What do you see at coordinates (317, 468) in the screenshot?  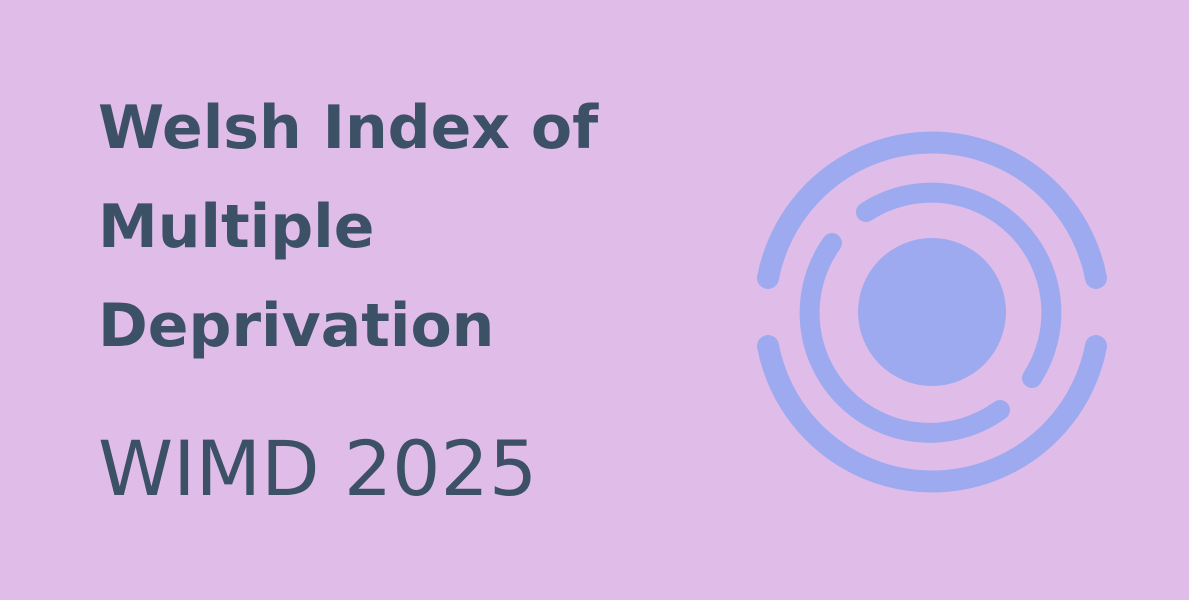 I see `subtitle: WIMD 2025` at bounding box center [317, 468].